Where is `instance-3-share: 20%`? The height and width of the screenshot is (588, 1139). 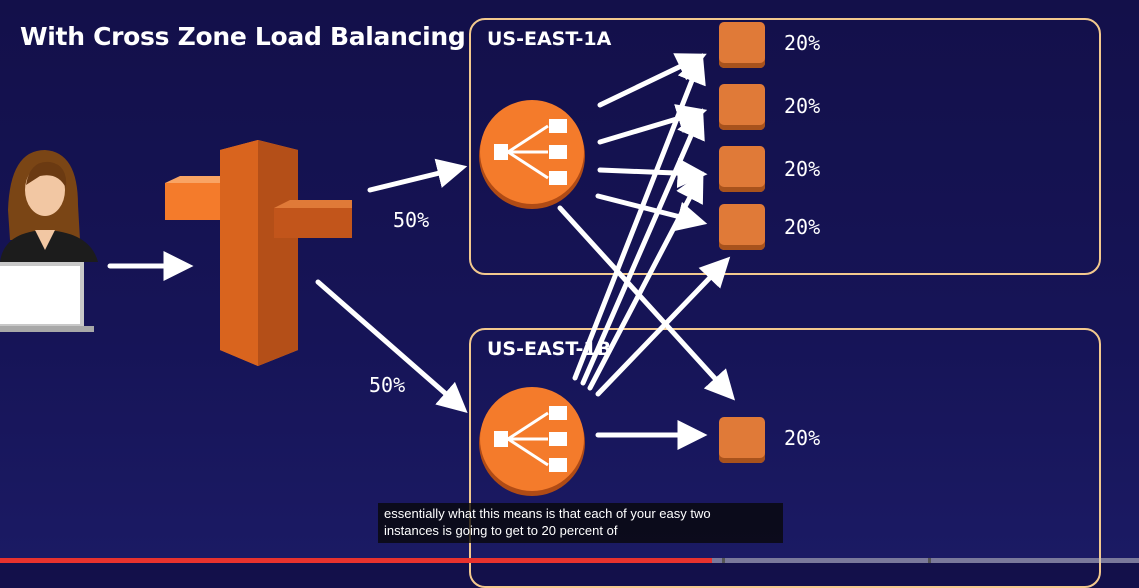 instance-3-share: 20% is located at coordinates (802, 169).